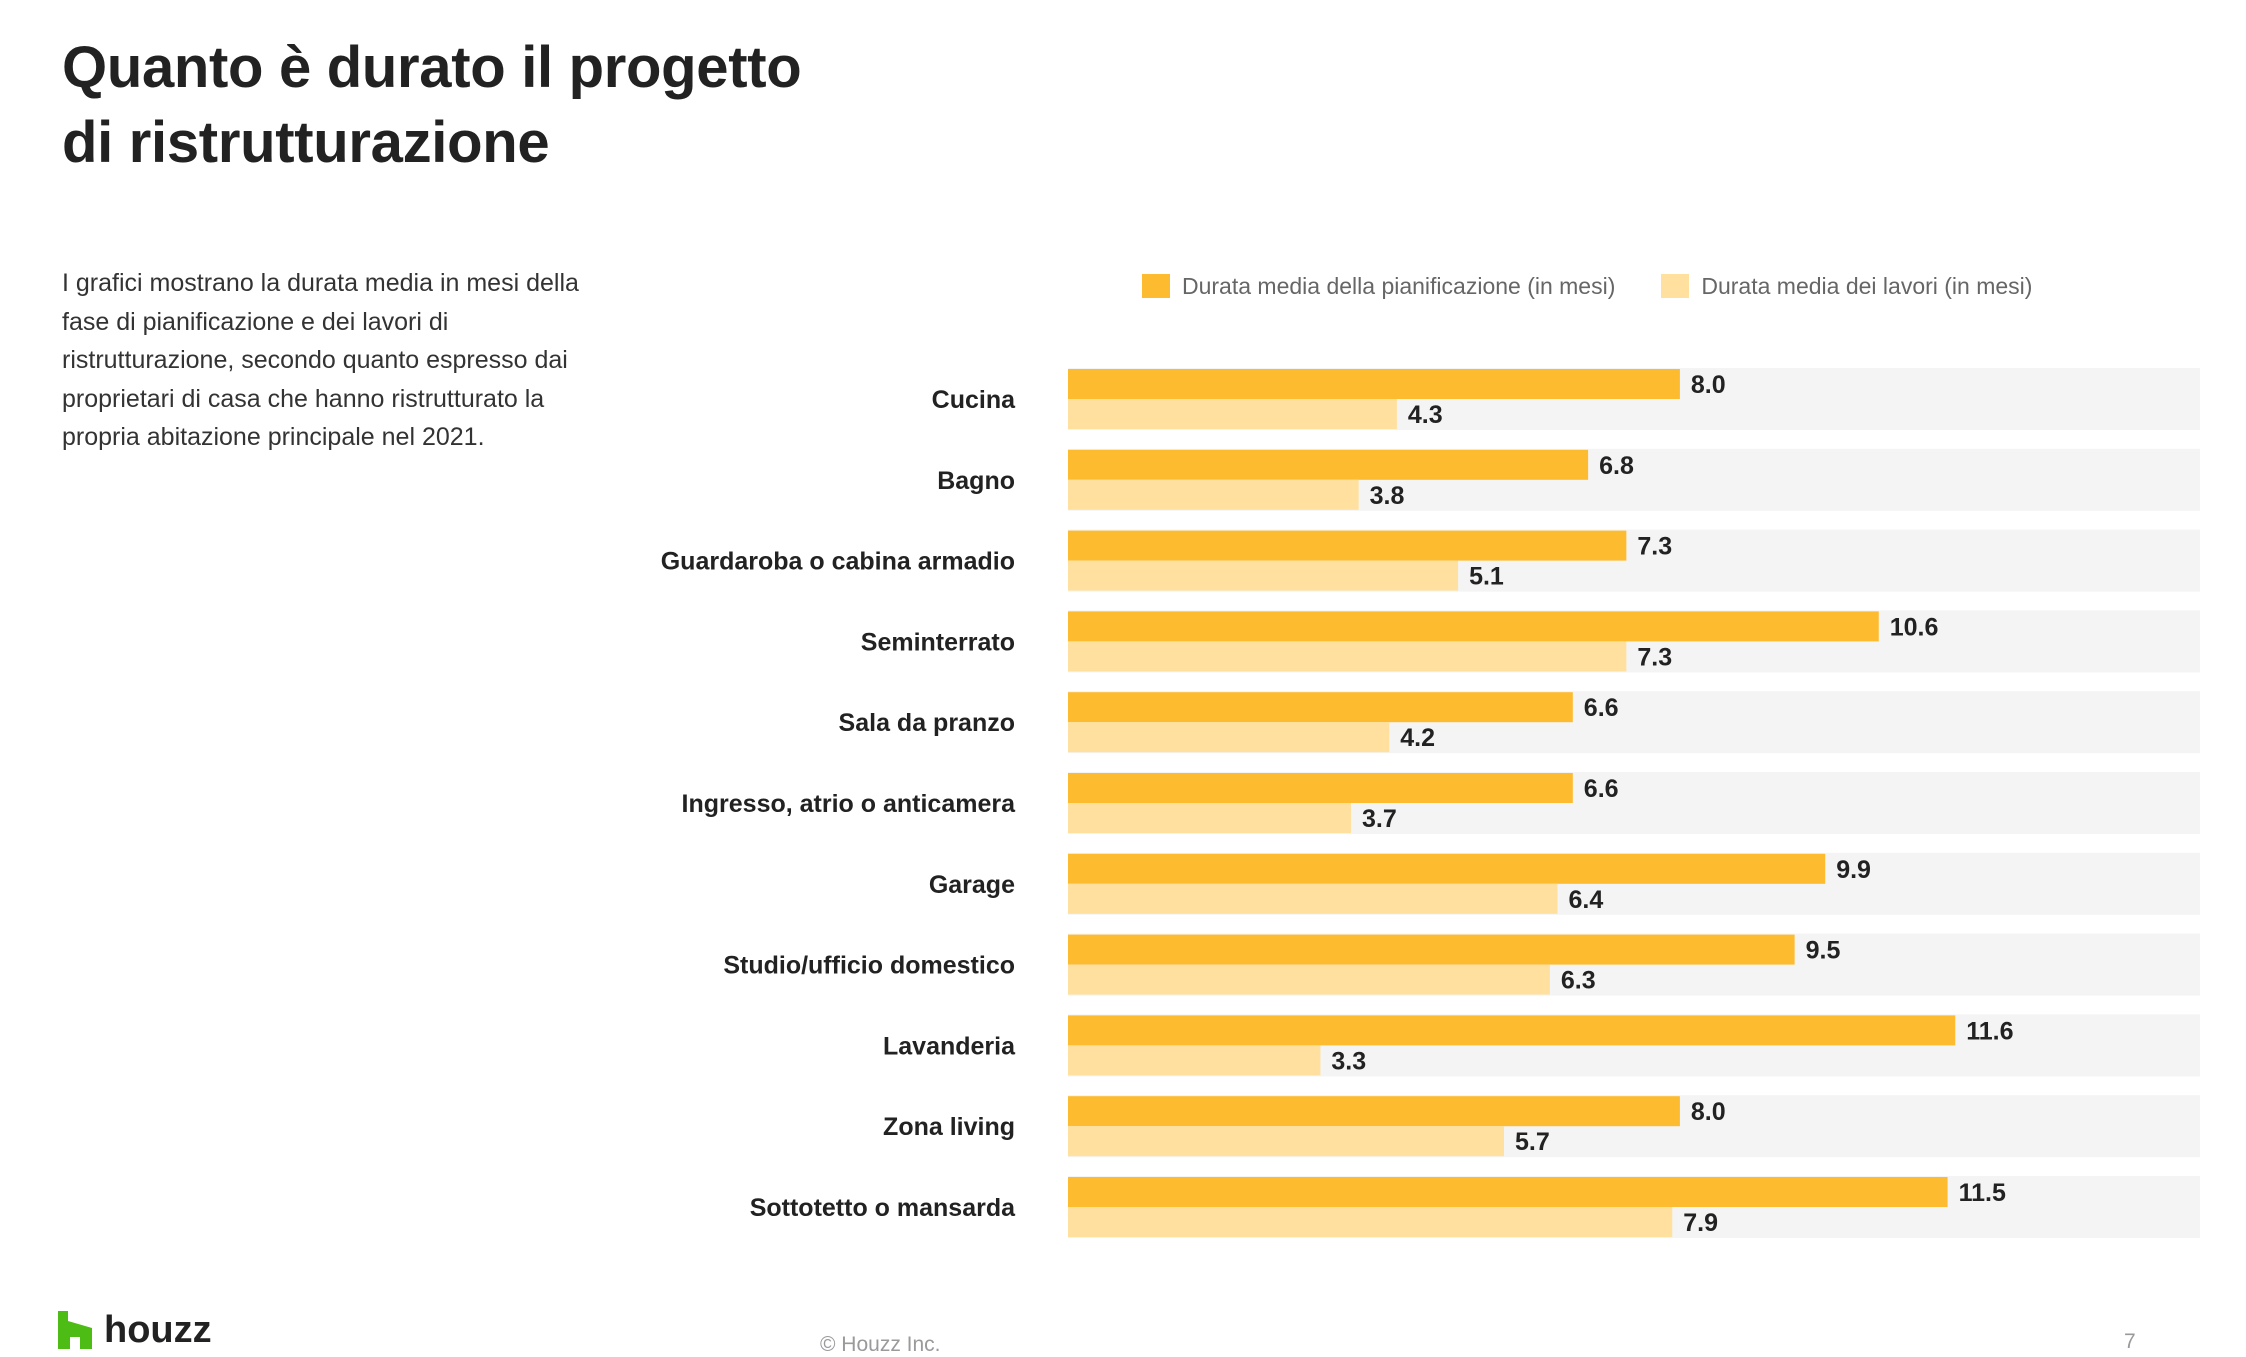  I want to click on value-label-planning: 11.6, so click(1989, 1031).